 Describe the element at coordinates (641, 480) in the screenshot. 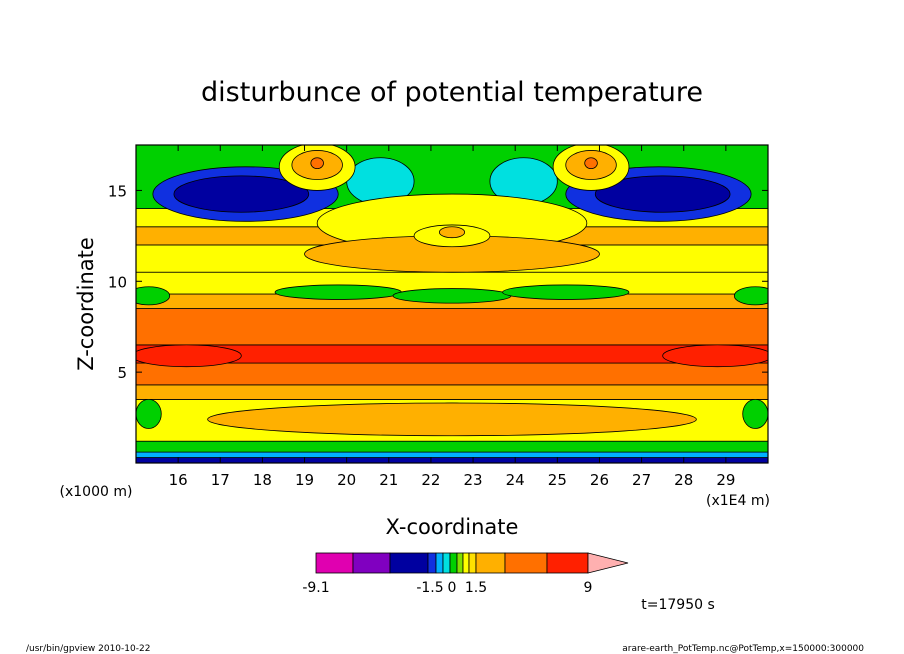

I see `x-tick-label: 27` at that location.